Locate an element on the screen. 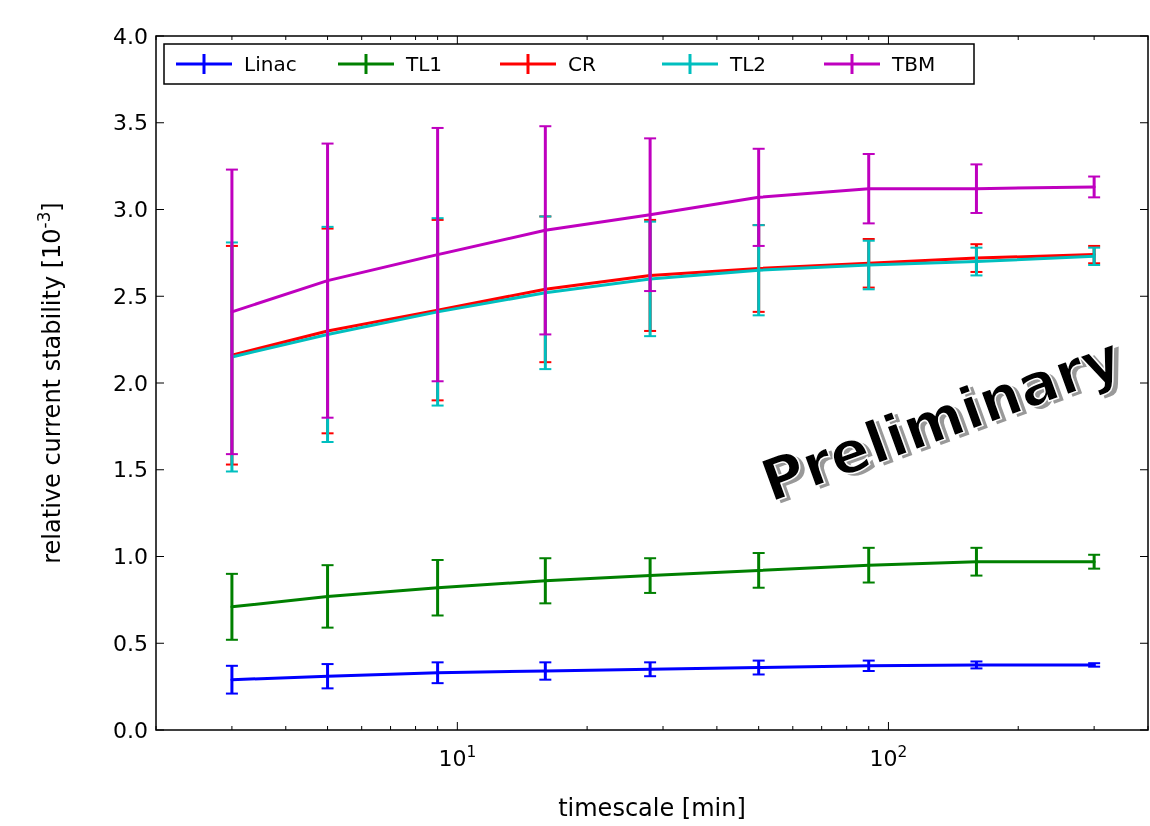  legend-label: TL1 is located at coordinates (424, 64).